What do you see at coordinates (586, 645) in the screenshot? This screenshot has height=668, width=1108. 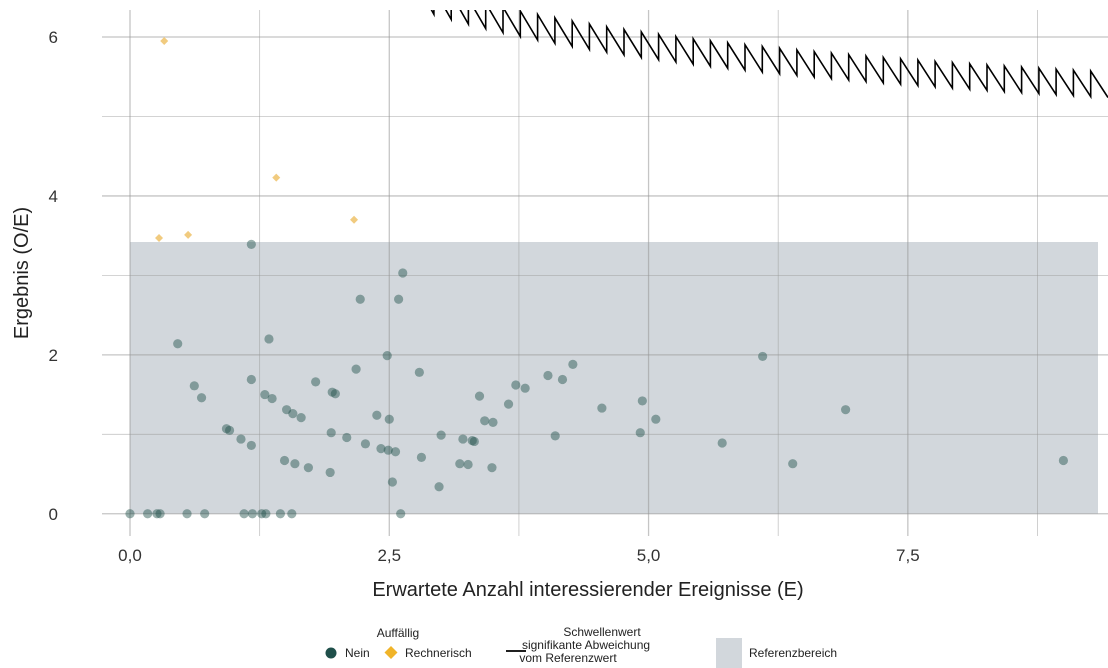 I see `legend-threshold-label-line-2: signifikante Abweichung` at bounding box center [586, 645].